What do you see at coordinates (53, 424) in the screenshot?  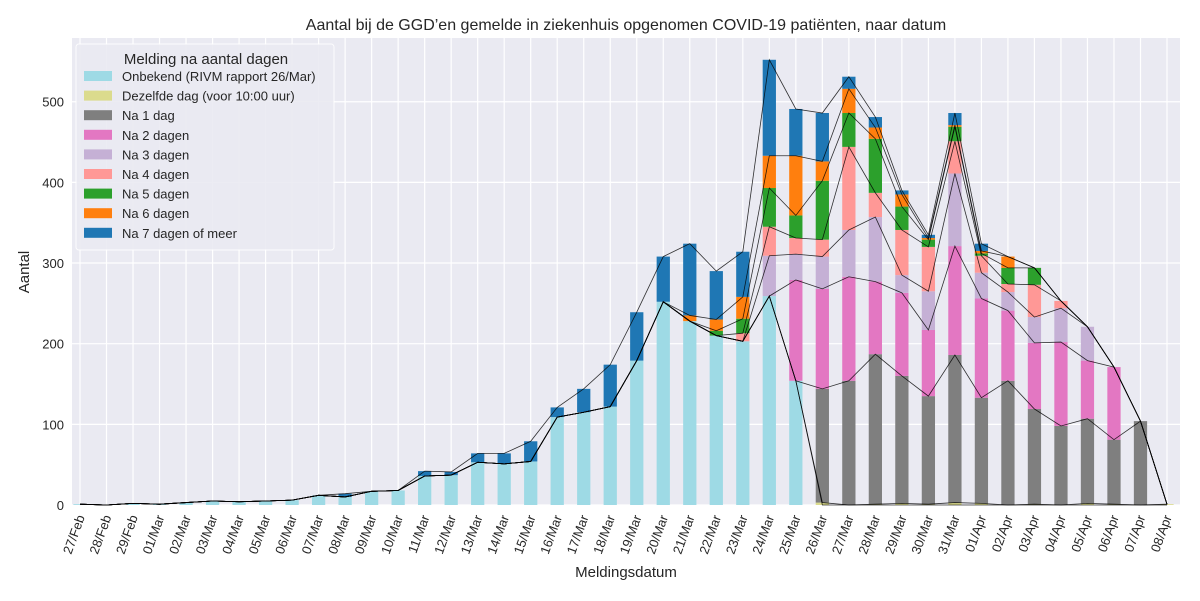 I see `y-tick-label: 100` at bounding box center [53, 424].